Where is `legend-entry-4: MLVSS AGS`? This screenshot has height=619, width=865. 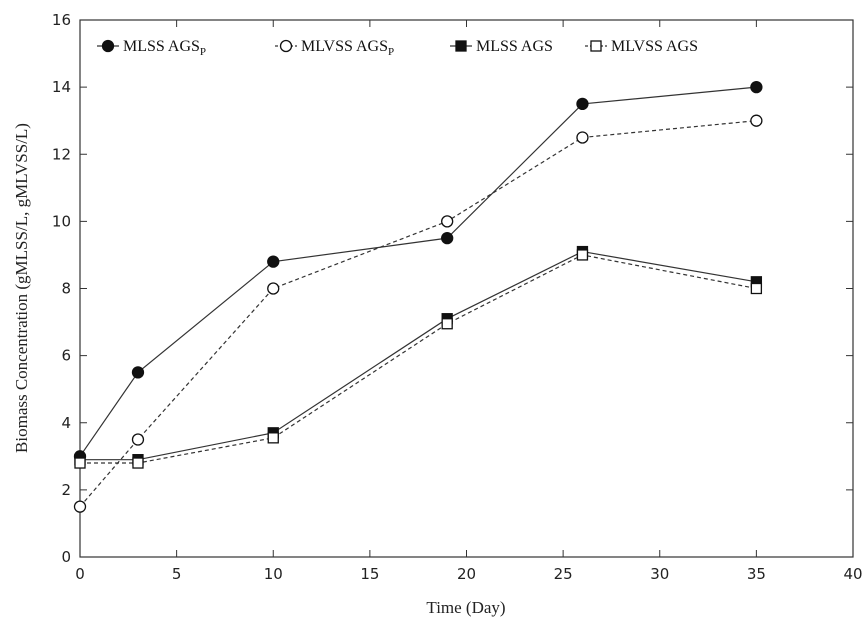
legend-entry-4: MLVSS AGS is located at coordinates (641, 46).